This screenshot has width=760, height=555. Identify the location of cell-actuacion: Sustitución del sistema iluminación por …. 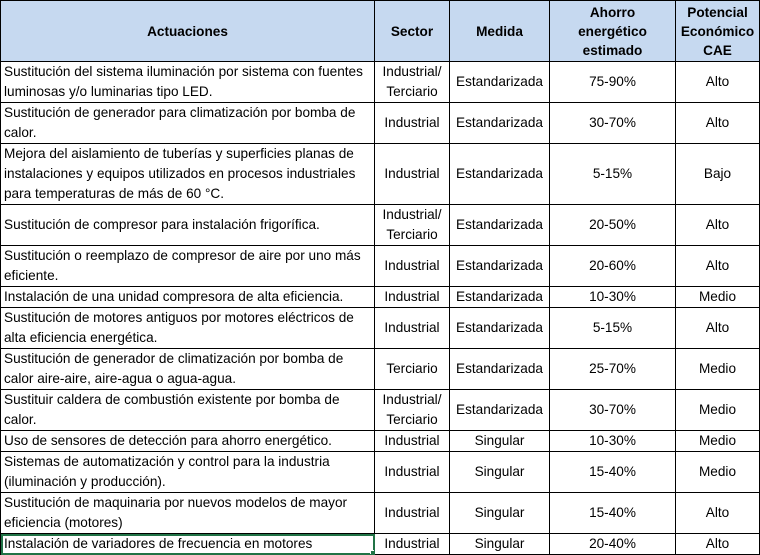
(187, 82).